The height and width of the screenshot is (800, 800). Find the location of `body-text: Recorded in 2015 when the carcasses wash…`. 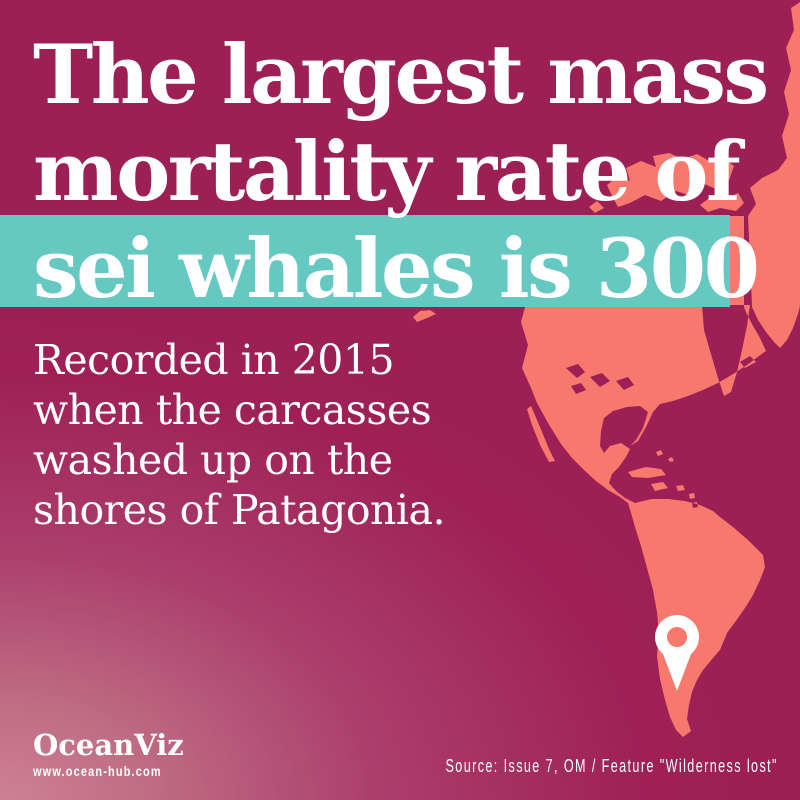

body-text: Recorded in 2015 when the carcasses wash… is located at coordinates (239, 435).